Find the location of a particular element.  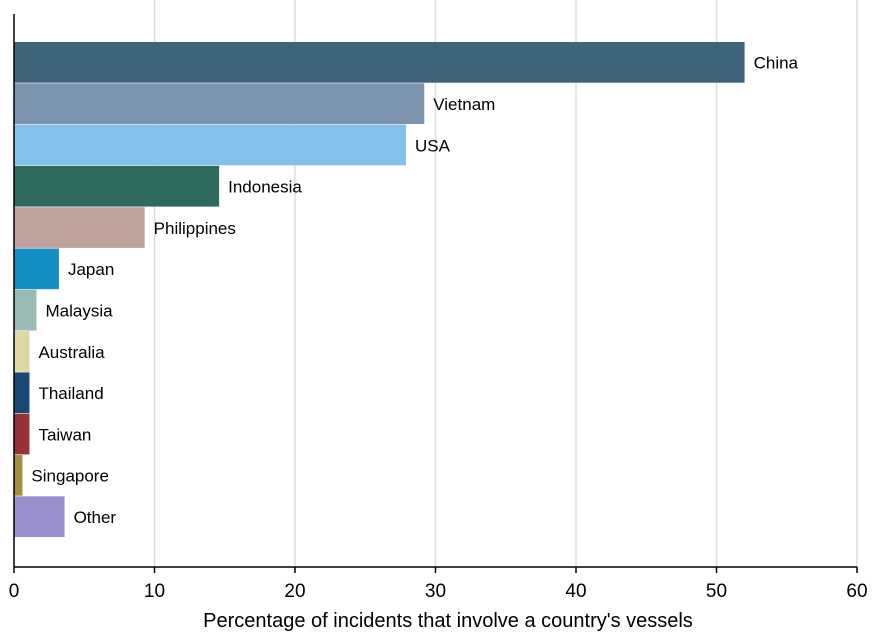

x-tick-label: 0 is located at coordinates (14, 591).